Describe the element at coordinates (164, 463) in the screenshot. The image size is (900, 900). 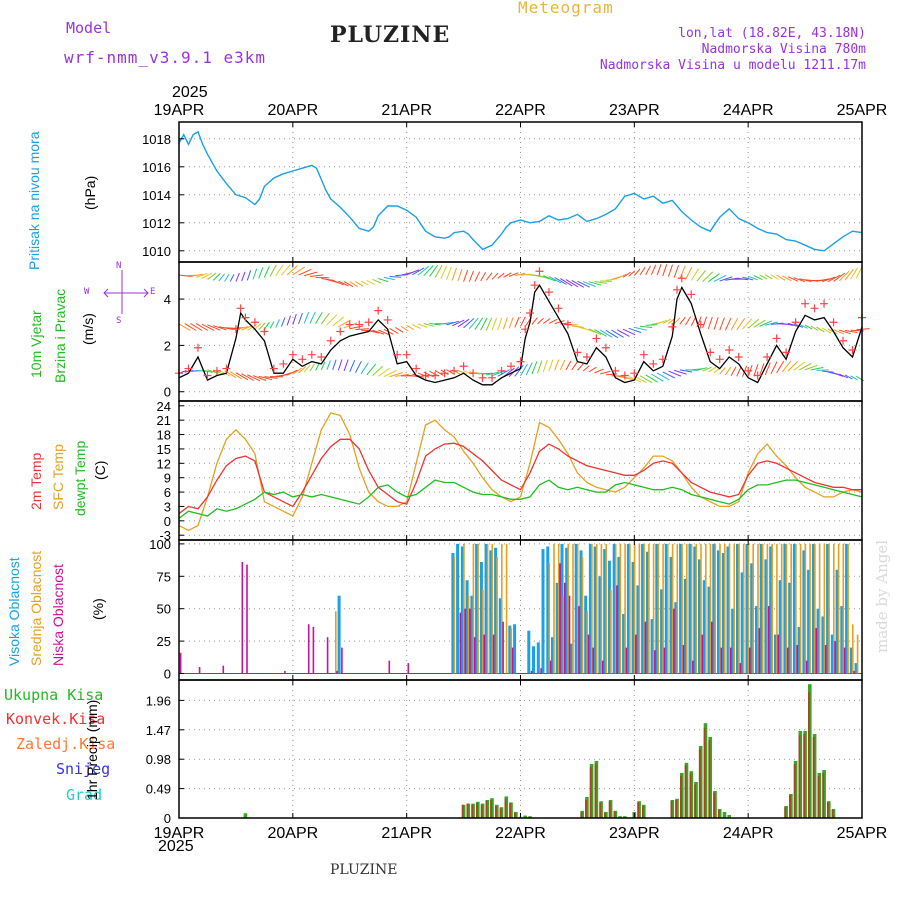
I see `temperature-ytick-label: 12` at that location.